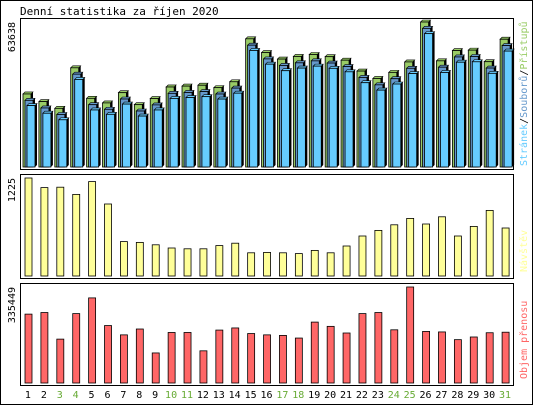 The image size is (533, 409). Describe the element at coordinates (378, 395) in the screenshot. I see `x-tick-label-23: 23` at that location.